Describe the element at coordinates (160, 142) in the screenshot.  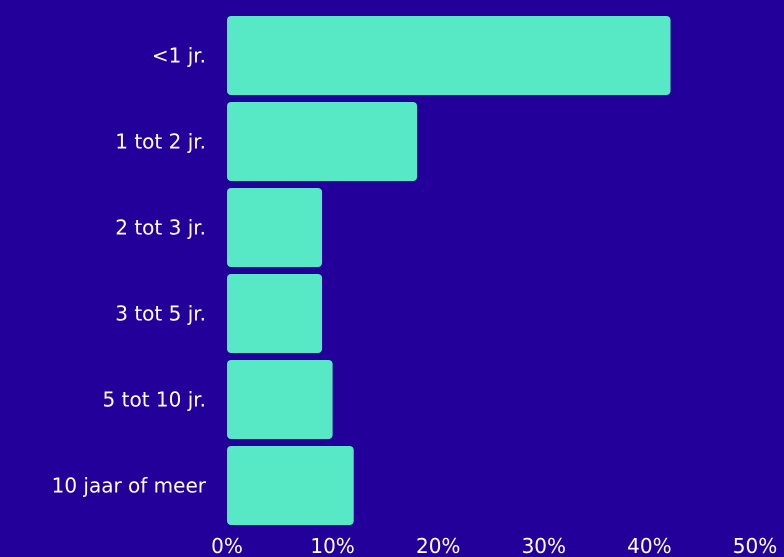
I see `category-label: 1 tot 2 jr.` at that location.